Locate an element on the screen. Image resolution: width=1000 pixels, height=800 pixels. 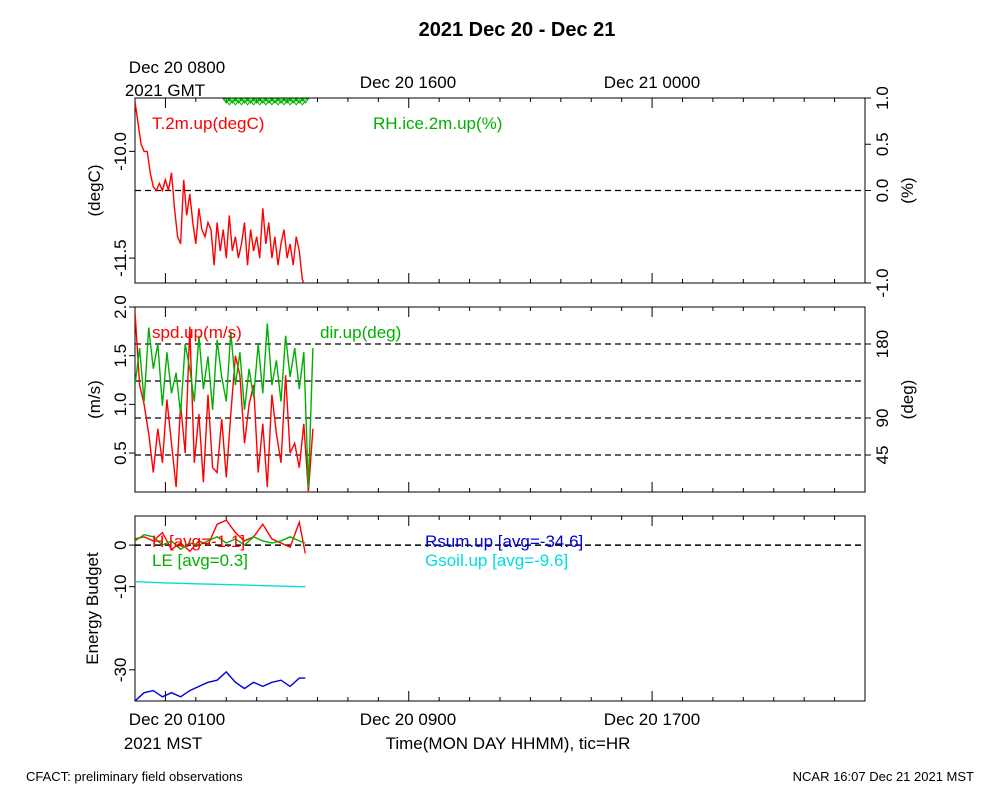
figure-title: 2021 Dec 20 - Dec 21 is located at coordinates (517, 30).